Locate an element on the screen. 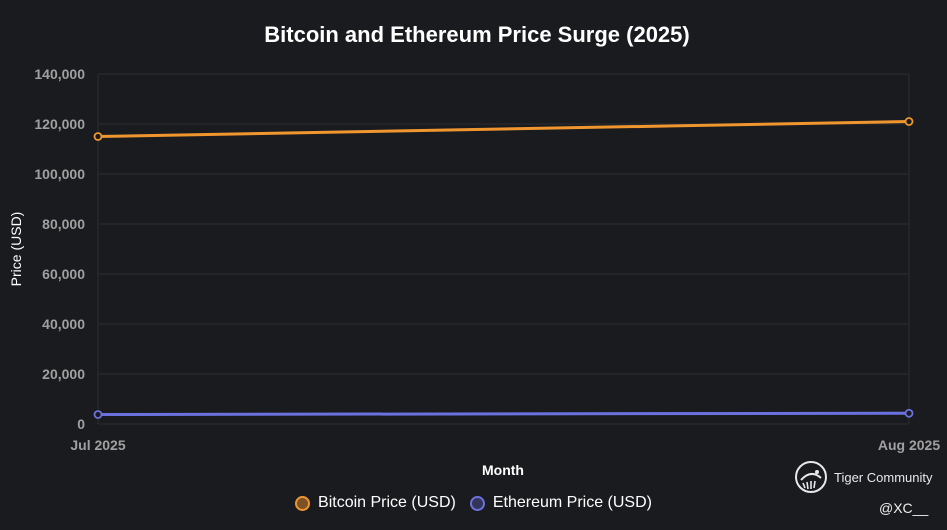 Image resolution: width=947 pixels, height=530 pixels. legend-label-ethereum: Ethereum Price (USD) is located at coordinates (572, 502).